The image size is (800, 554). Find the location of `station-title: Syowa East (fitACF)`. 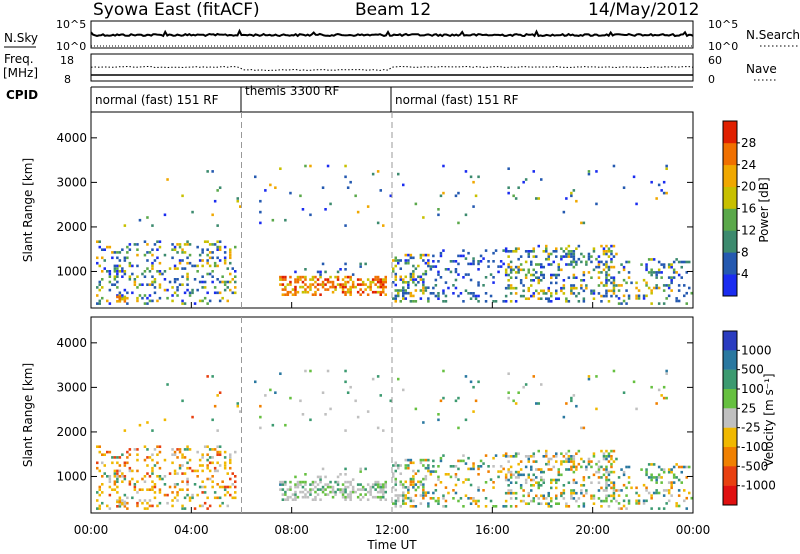

station-title: Syowa East (fitACF) is located at coordinates (176, 10).